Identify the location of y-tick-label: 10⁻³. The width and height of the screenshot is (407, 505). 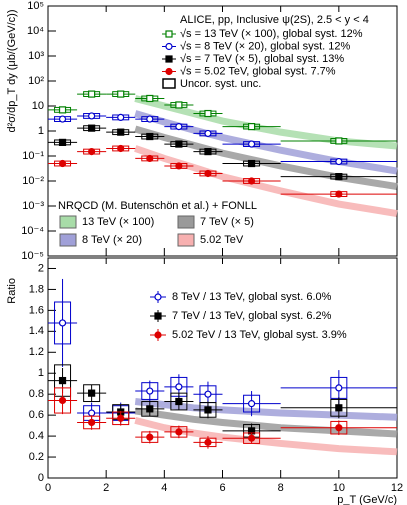
(33, 206).